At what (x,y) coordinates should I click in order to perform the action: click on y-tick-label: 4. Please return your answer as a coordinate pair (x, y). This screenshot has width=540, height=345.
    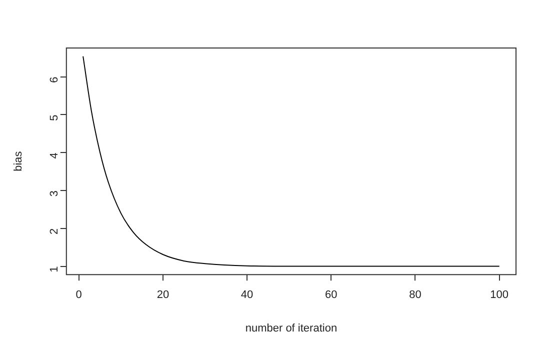
    Looking at the image, I should click on (54, 155).